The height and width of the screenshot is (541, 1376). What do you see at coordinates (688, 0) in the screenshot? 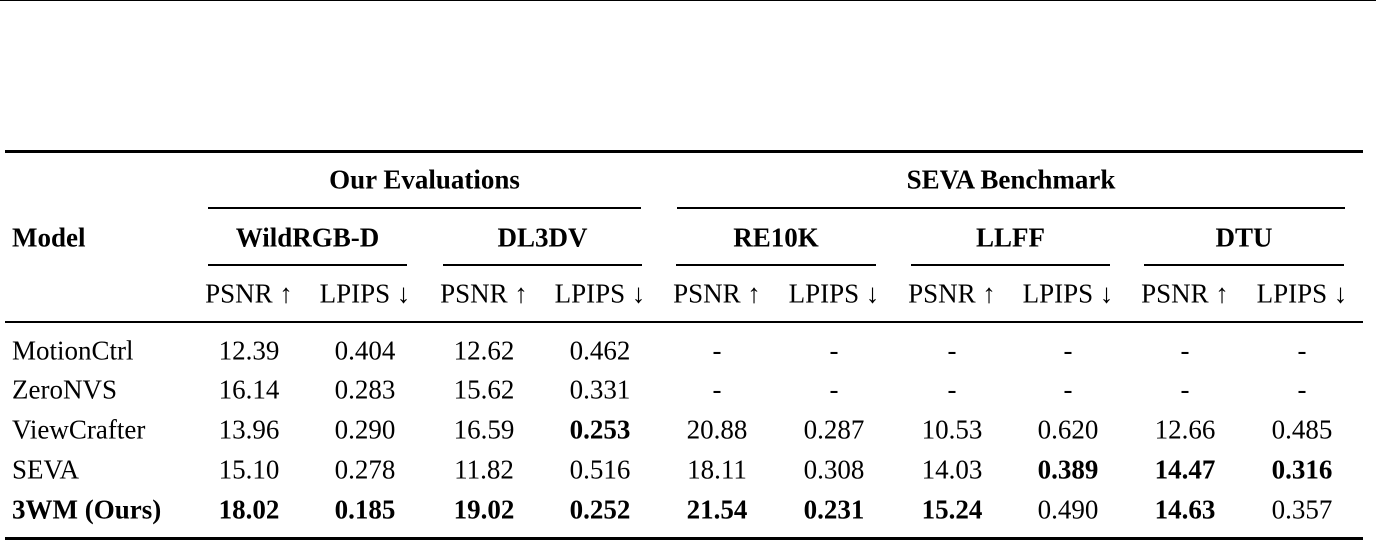
I see `page-rule` at bounding box center [688, 0].